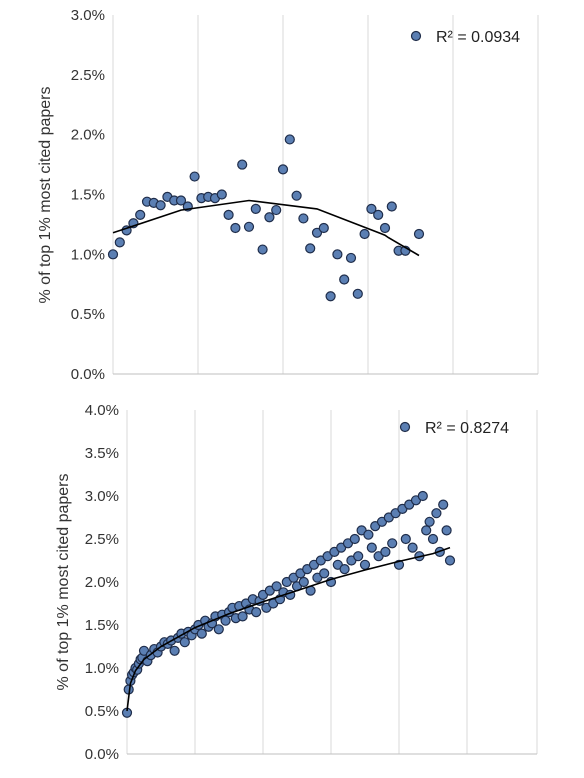 This screenshot has height=778, width=584. Describe the element at coordinates (467, 428) in the screenshot. I see `legend-label: R² = 0.8274` at that location.